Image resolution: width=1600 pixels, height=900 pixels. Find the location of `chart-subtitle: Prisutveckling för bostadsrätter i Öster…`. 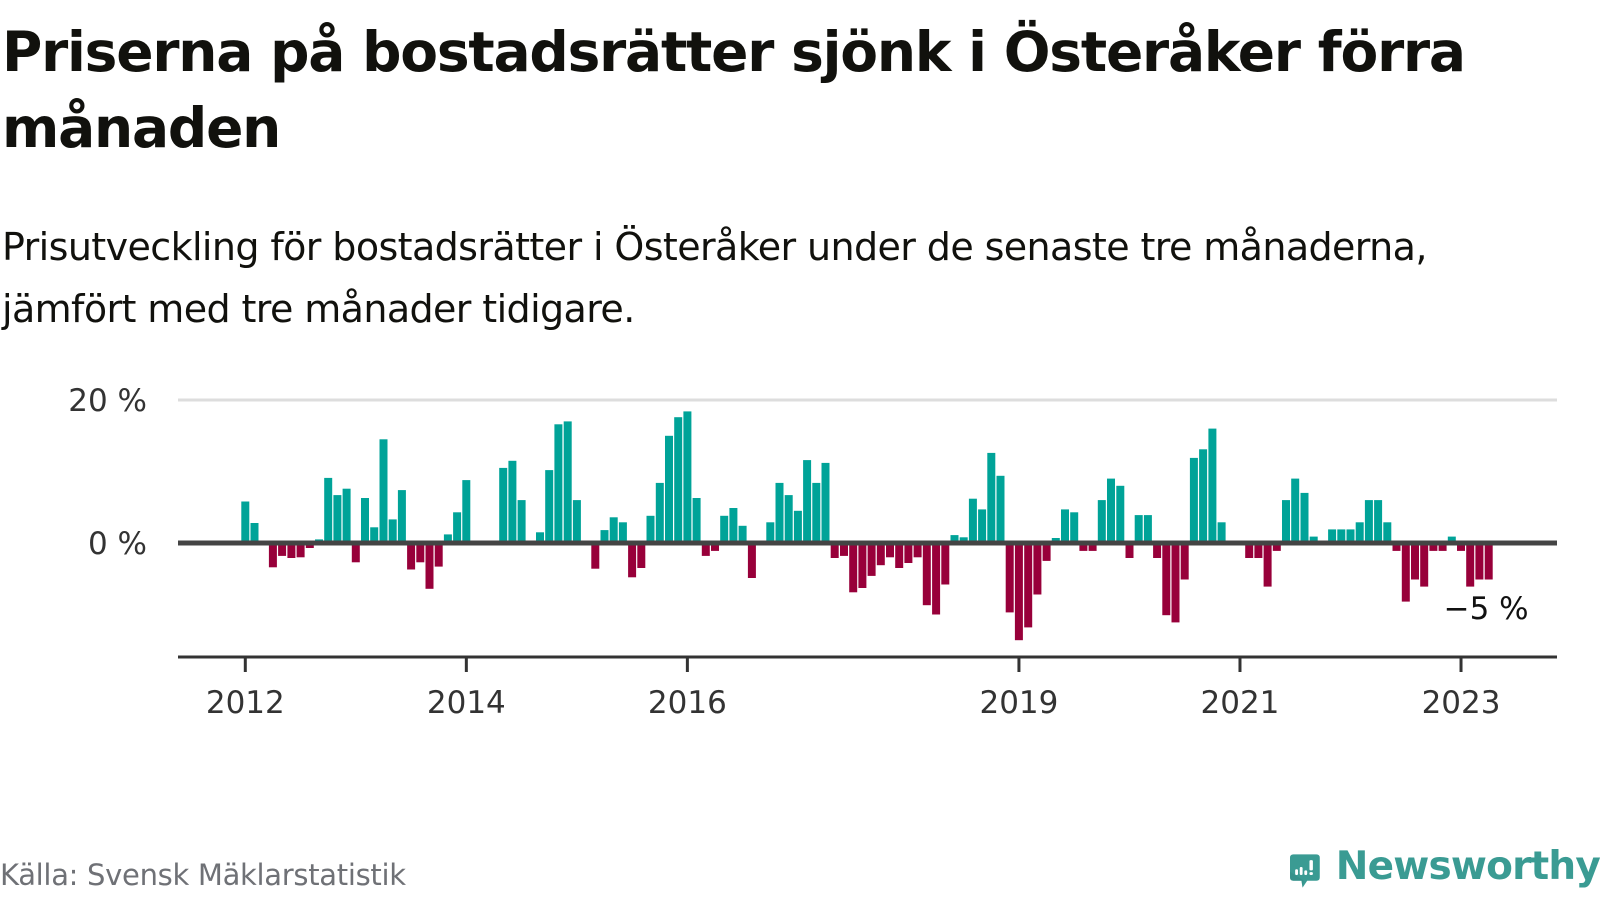

chart-subtitle: Prisutveckling för bostadsrätter i Öster… is located at coordinates (714, 278).